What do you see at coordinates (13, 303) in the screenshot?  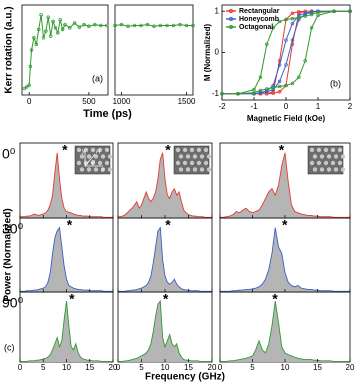 I see `row-label: 90⁰` at bounding box center [13, 303].